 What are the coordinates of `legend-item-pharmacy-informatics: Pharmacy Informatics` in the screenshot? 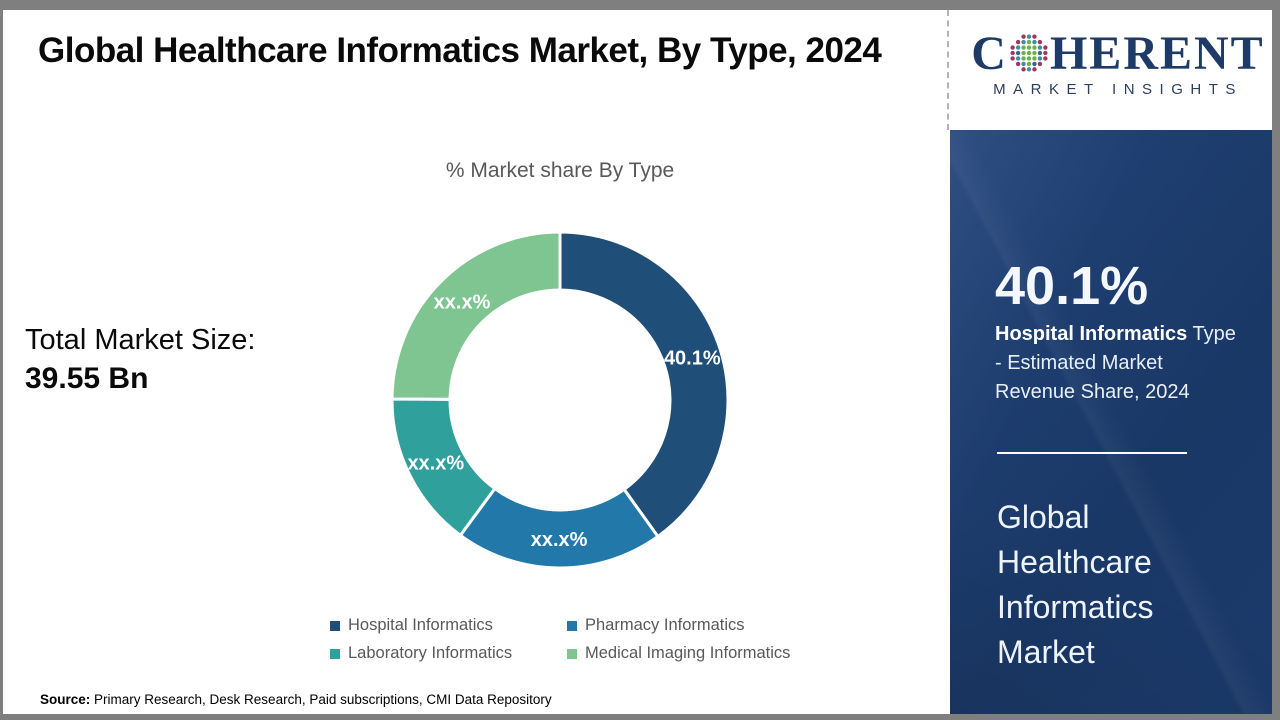 It's located at (678, 625).